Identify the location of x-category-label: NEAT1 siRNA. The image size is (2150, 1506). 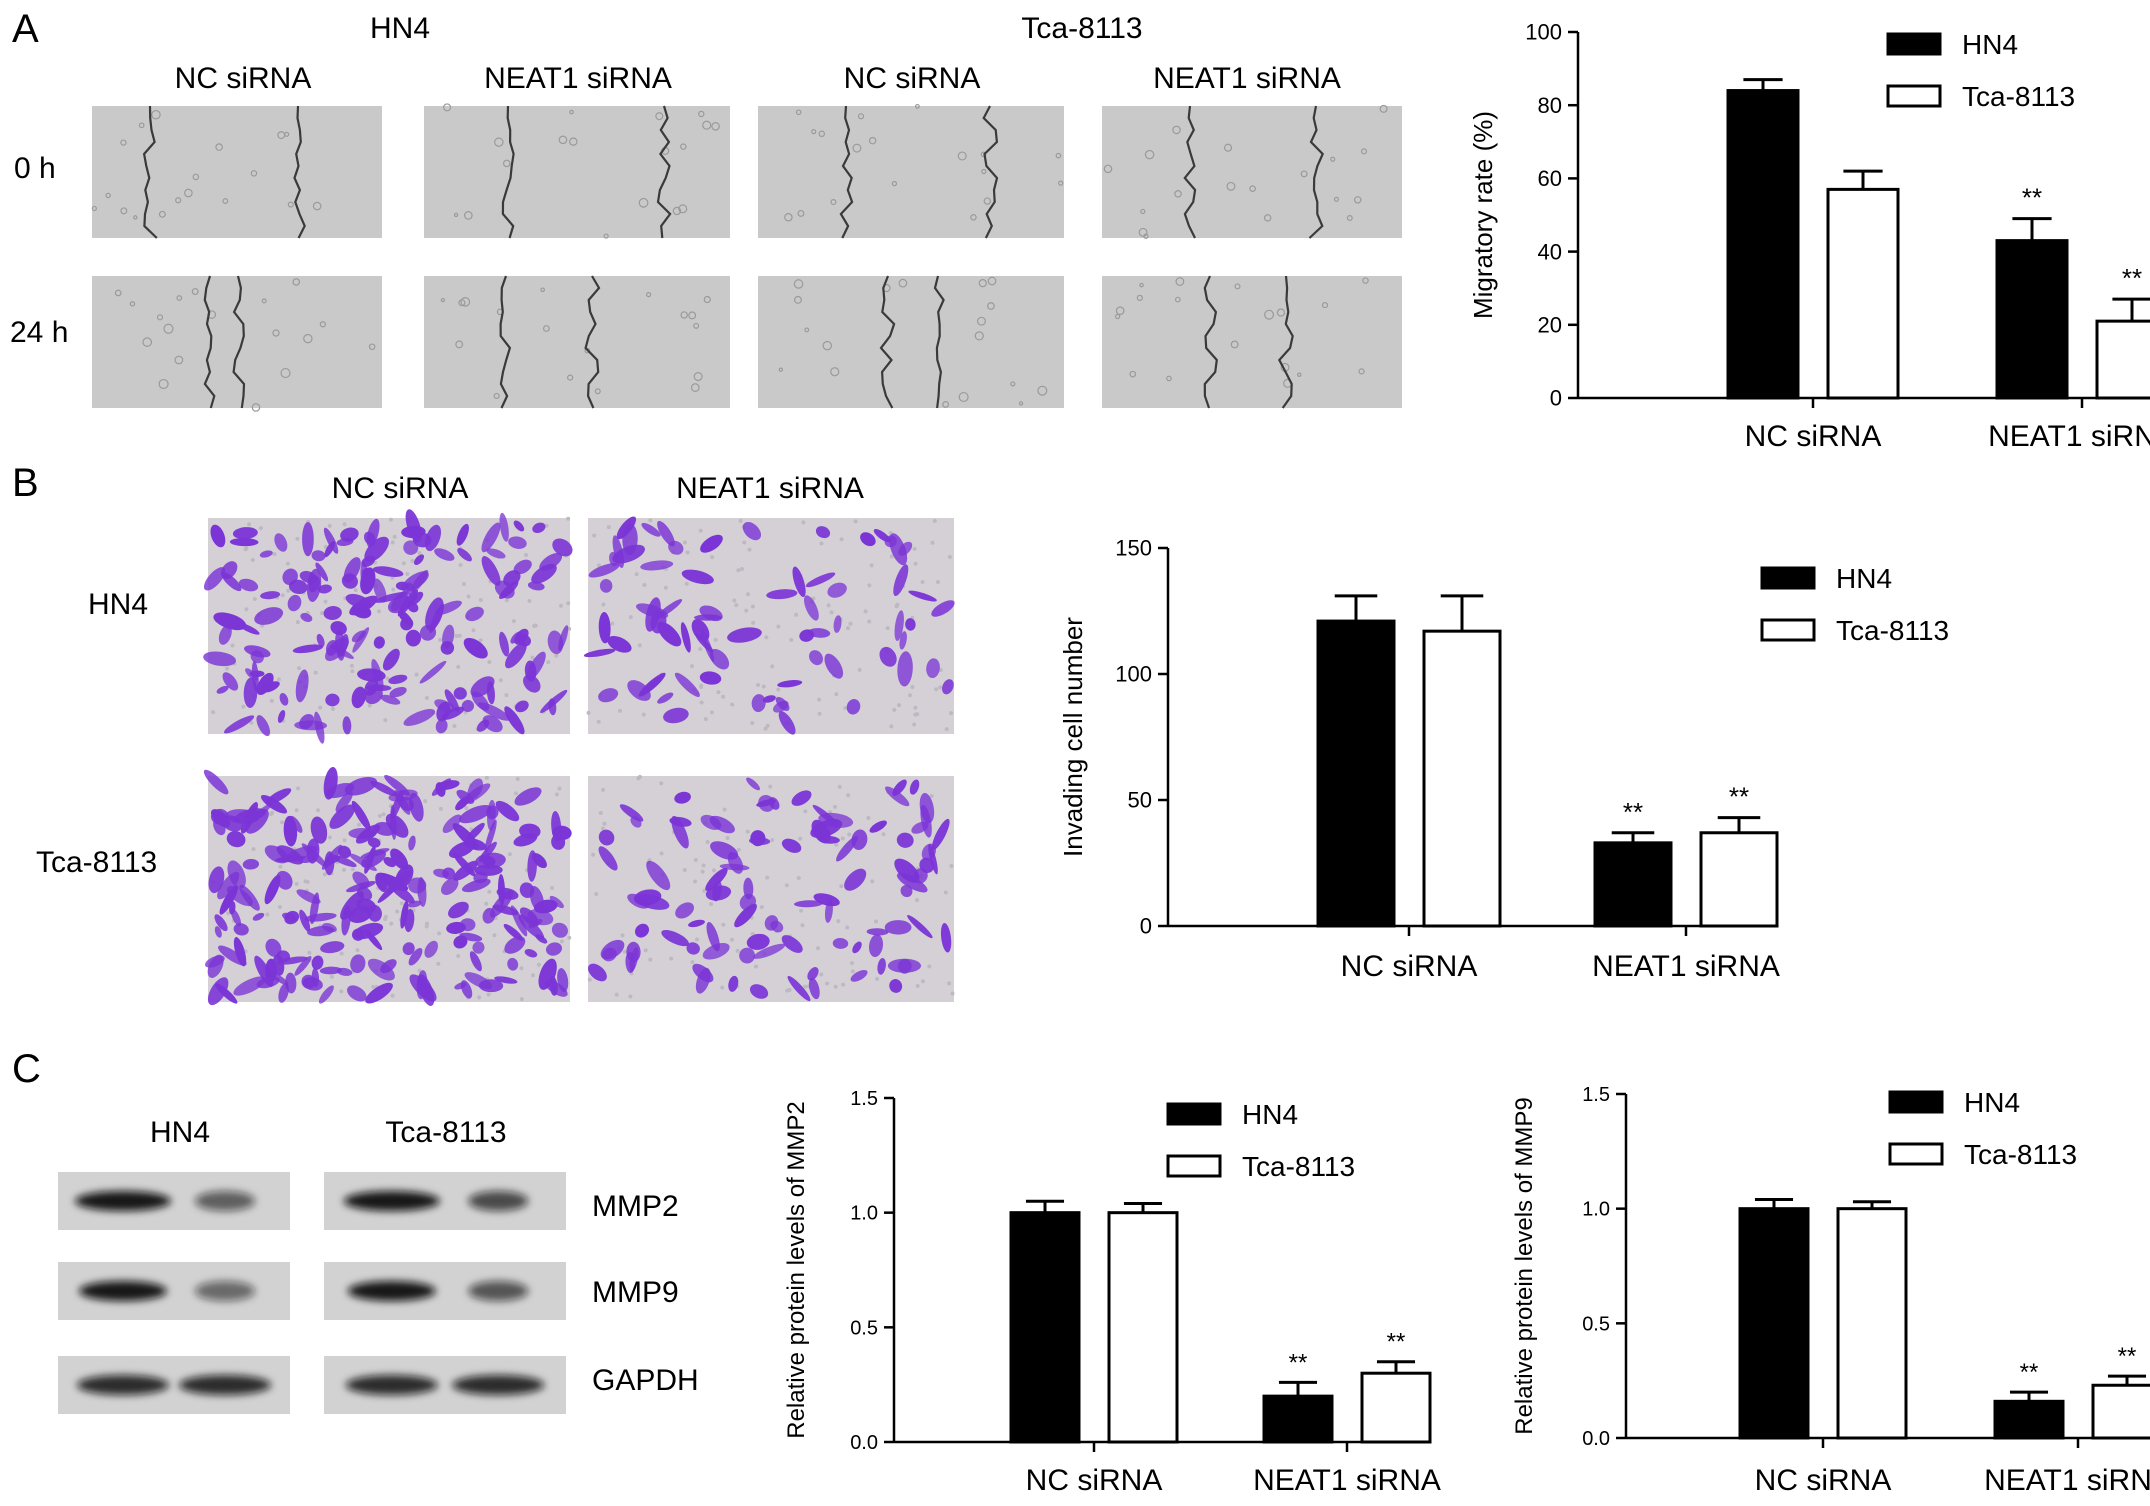
(2069, 436).